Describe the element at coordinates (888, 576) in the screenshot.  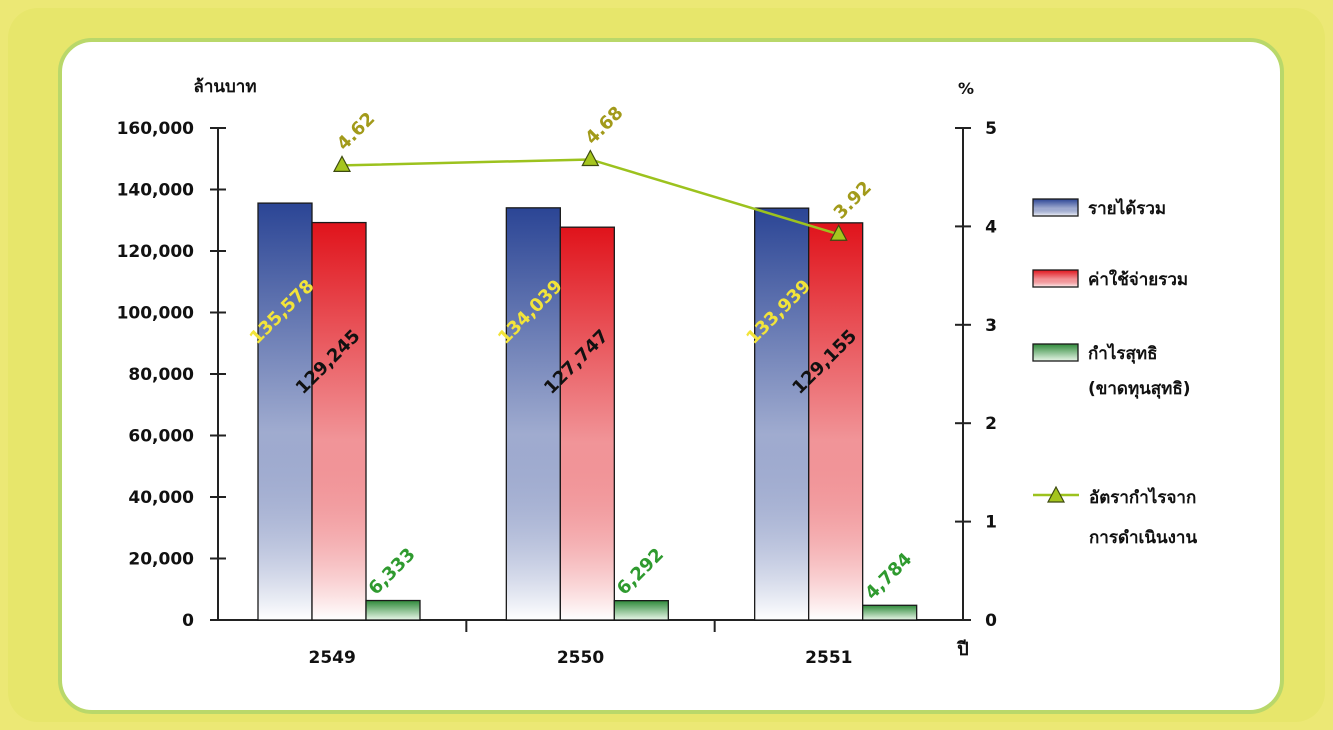
I see `profit-value-label: 4,784` at that location.